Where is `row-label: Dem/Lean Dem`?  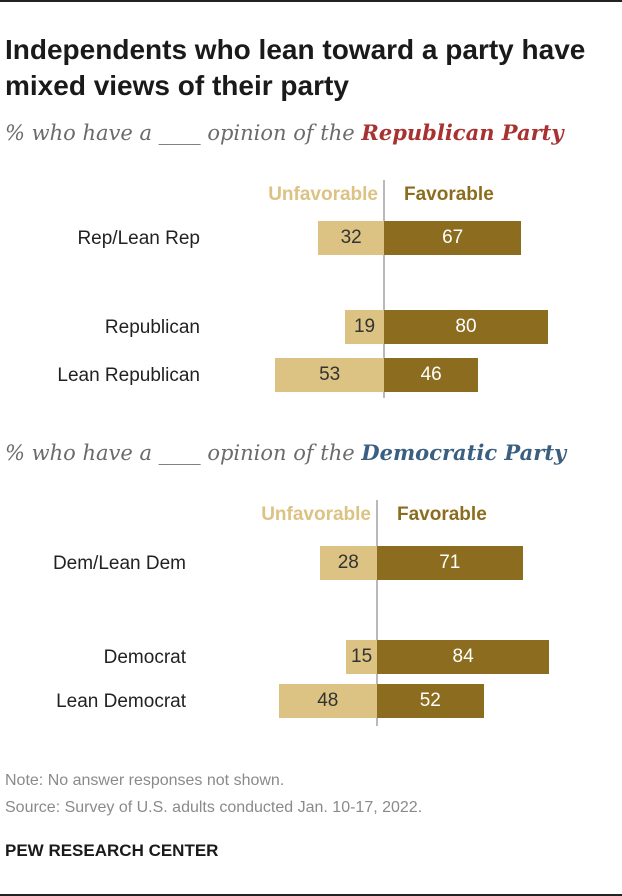
row-label: Dem/Lean Dem is located at coordinates (119, 563).